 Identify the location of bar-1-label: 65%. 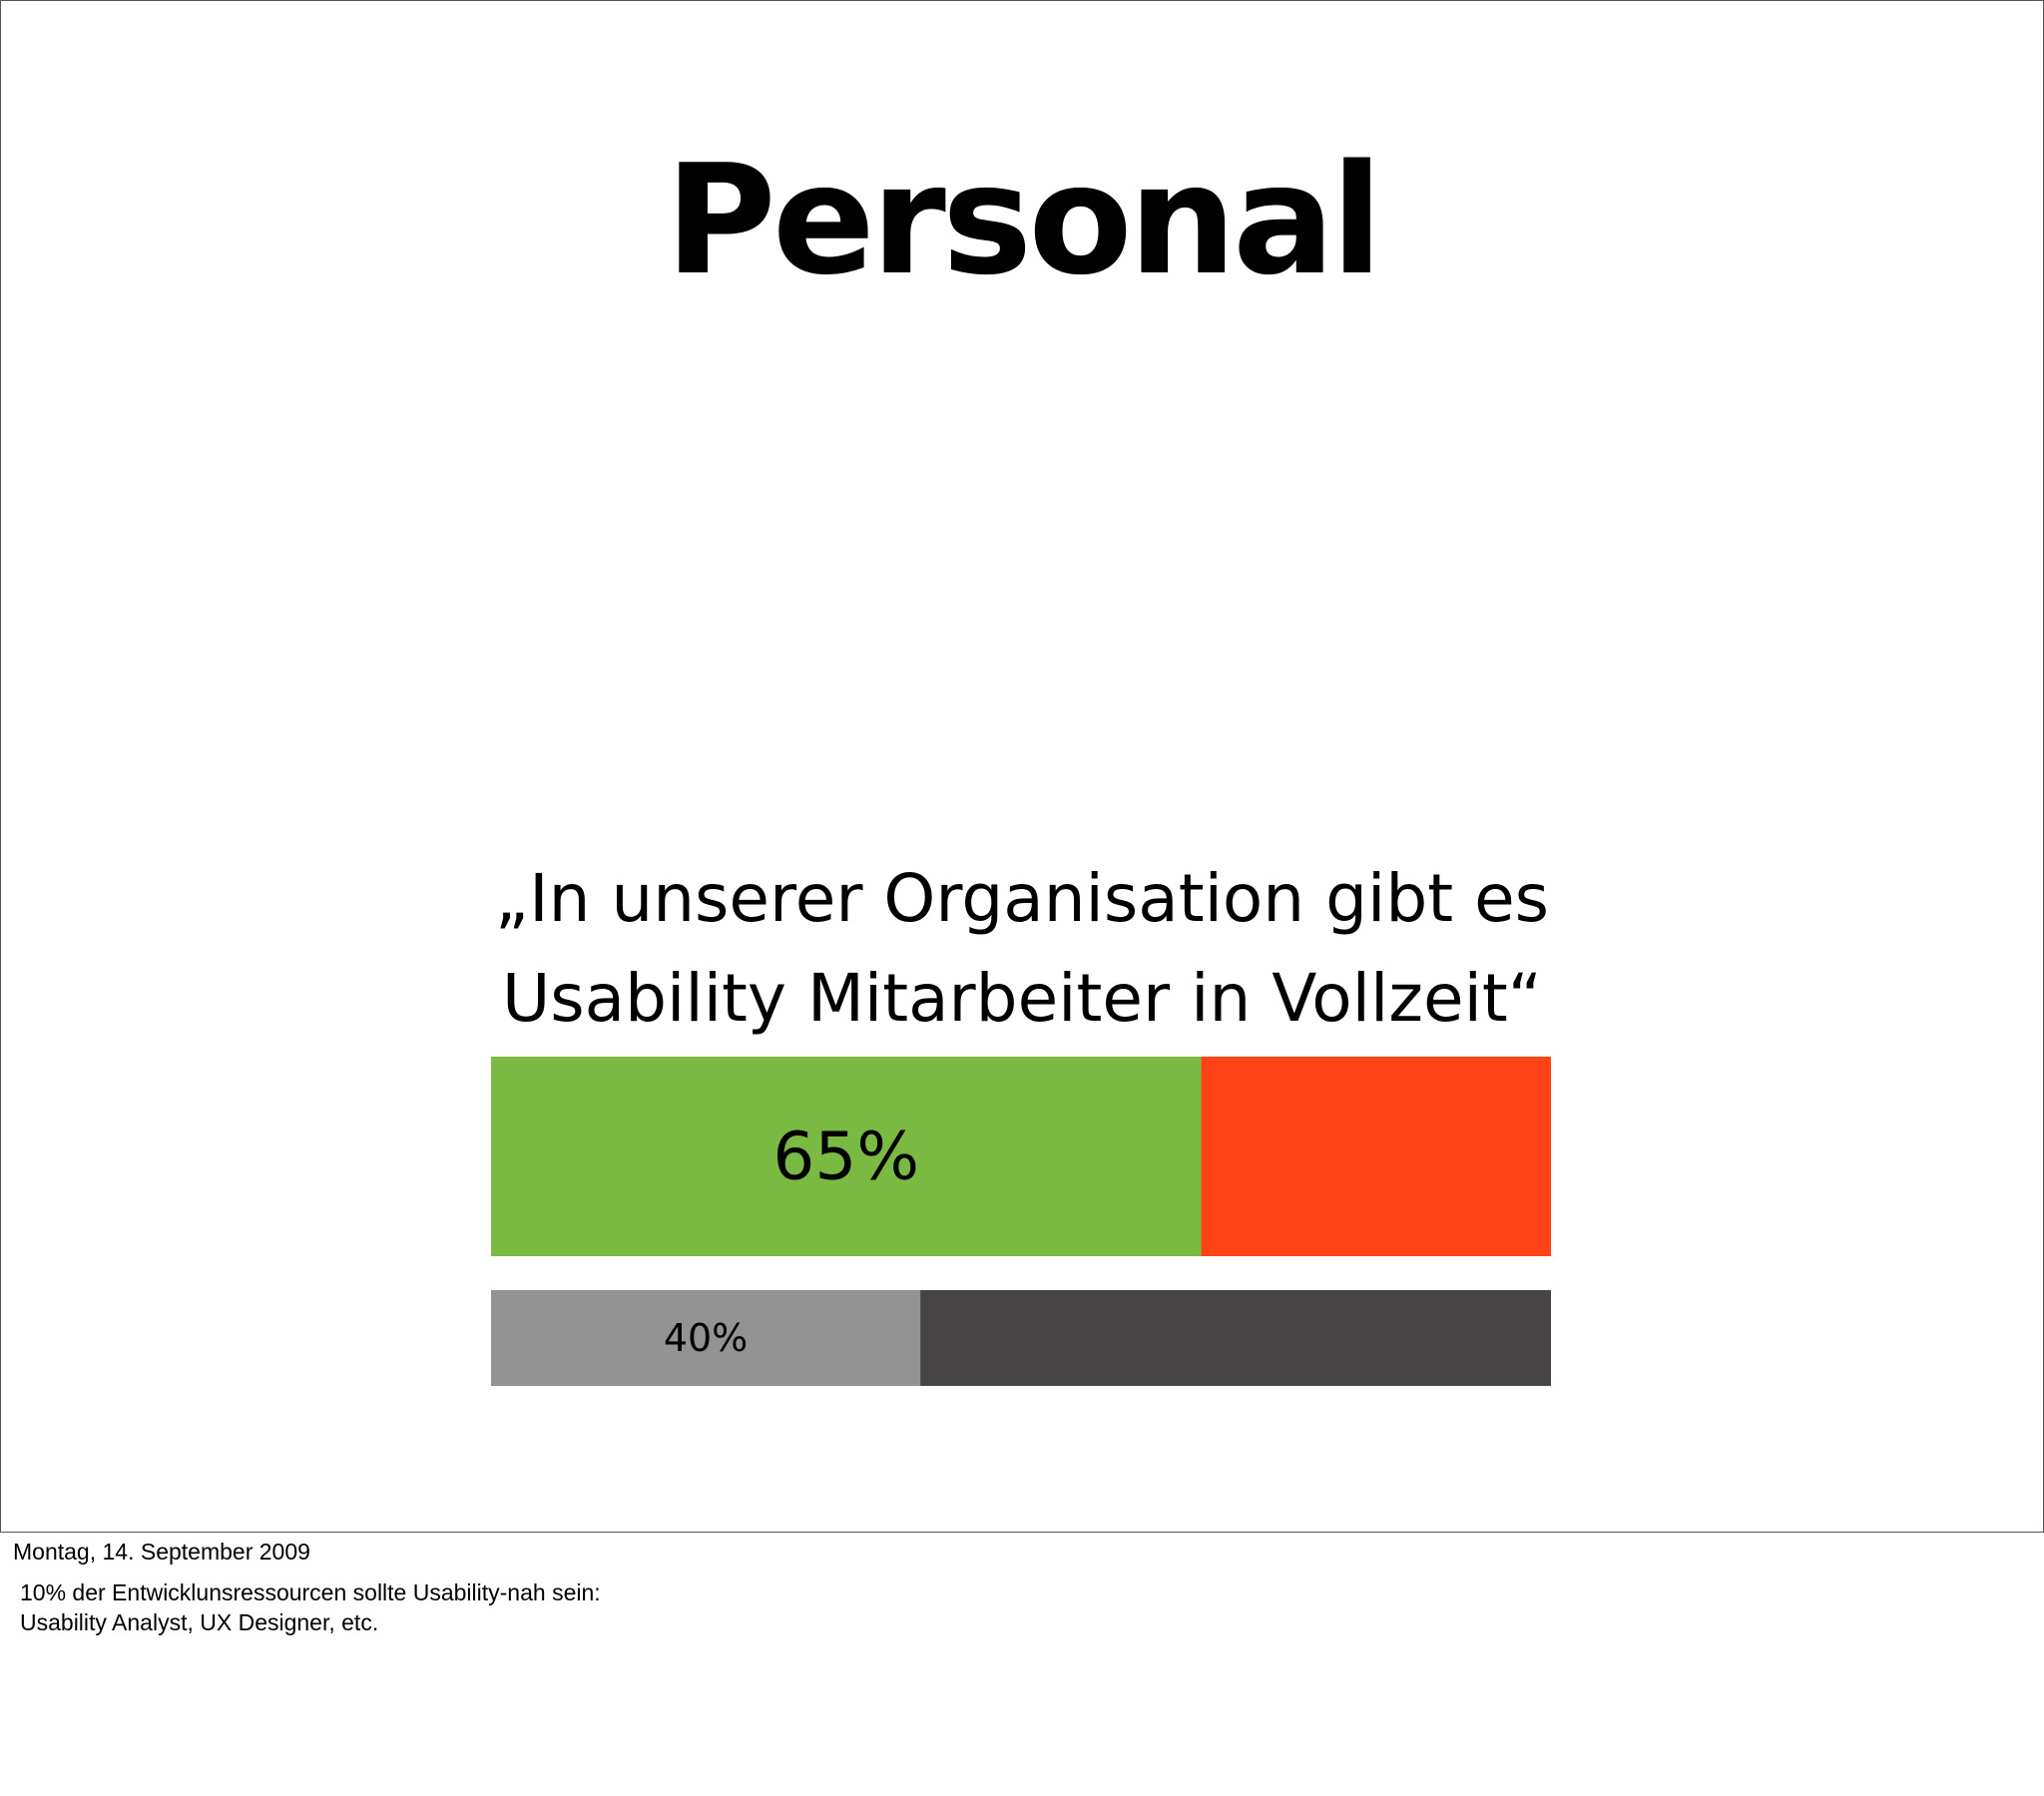
(845, 1157).